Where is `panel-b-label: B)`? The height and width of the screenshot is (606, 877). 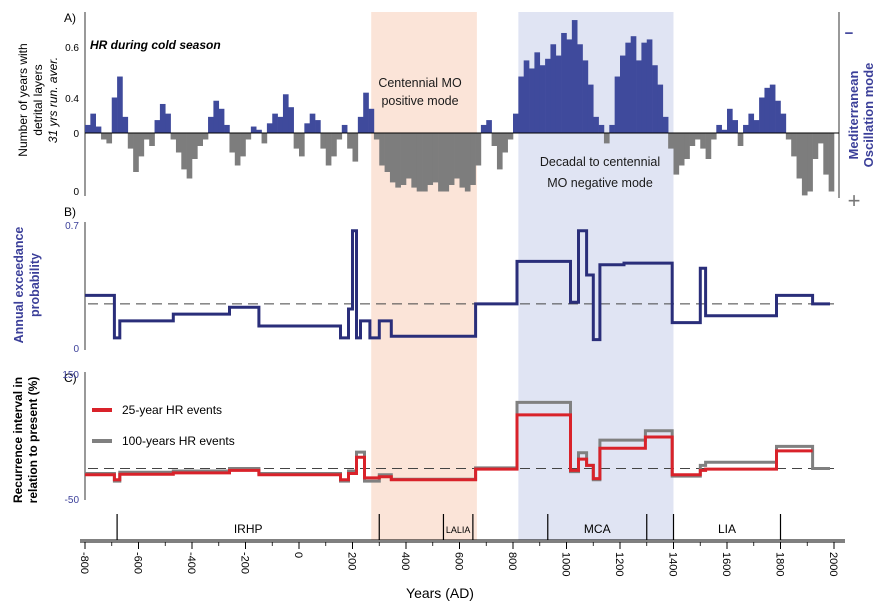
panel-b-label: B) is located at coordinates (70, 212).